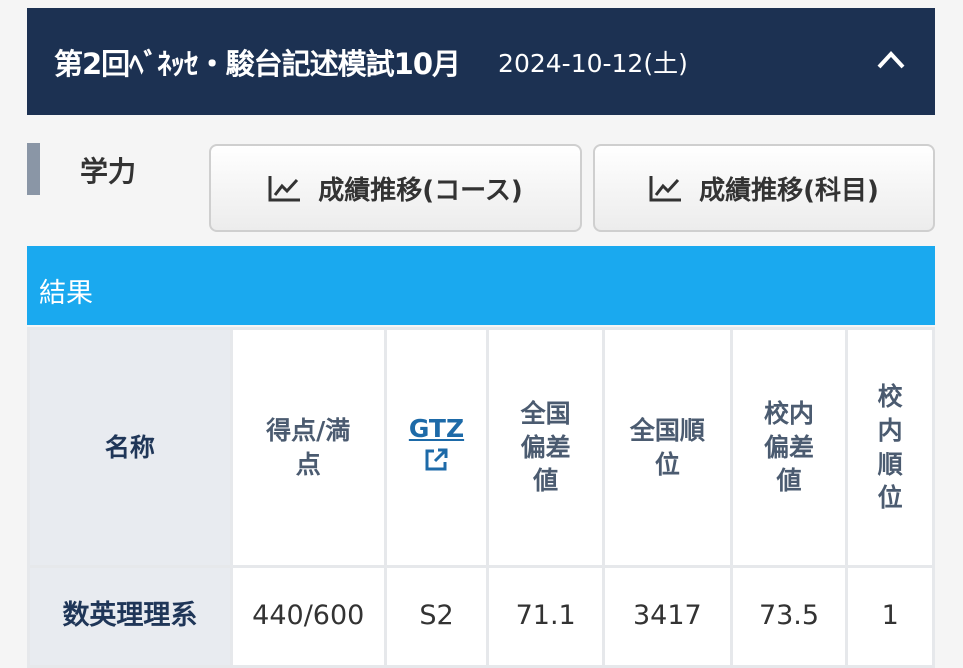  I want to click on col-gtz: GTZ, so click(436, 447).